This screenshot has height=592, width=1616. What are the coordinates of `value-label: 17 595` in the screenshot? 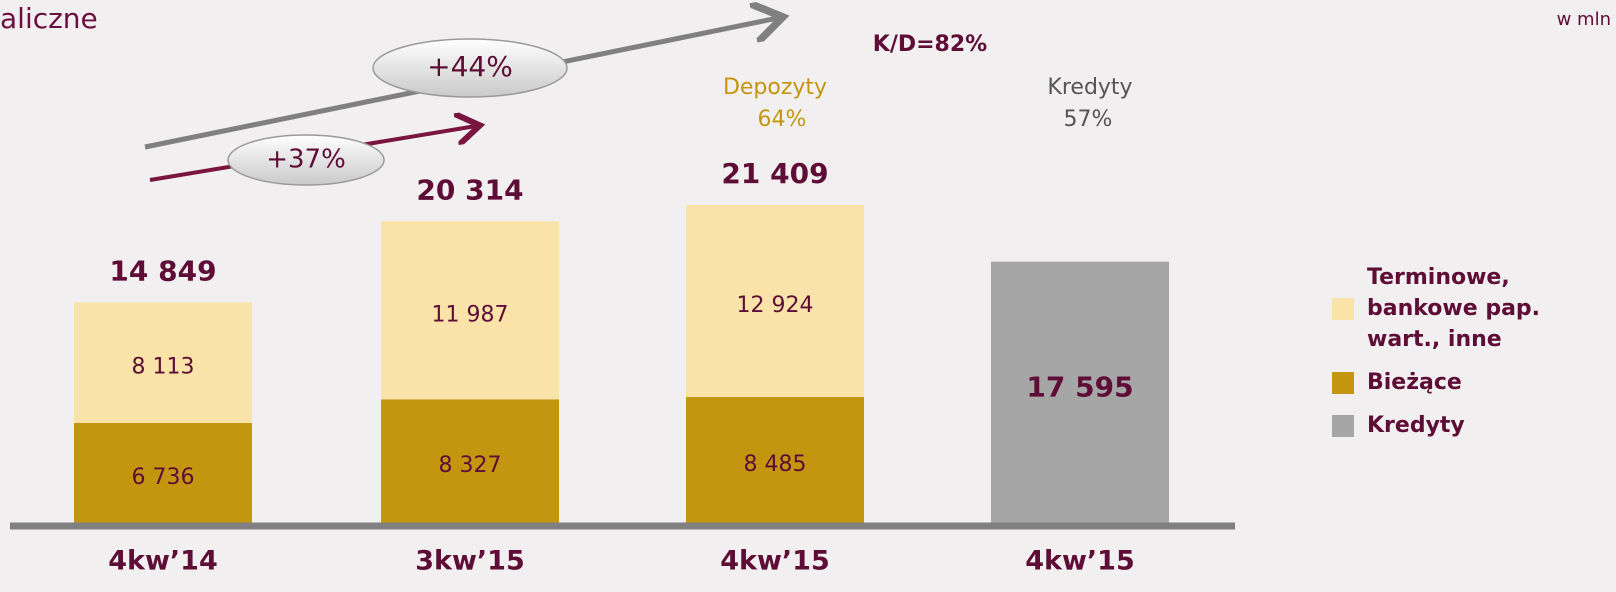 It's located at (1079, 386).